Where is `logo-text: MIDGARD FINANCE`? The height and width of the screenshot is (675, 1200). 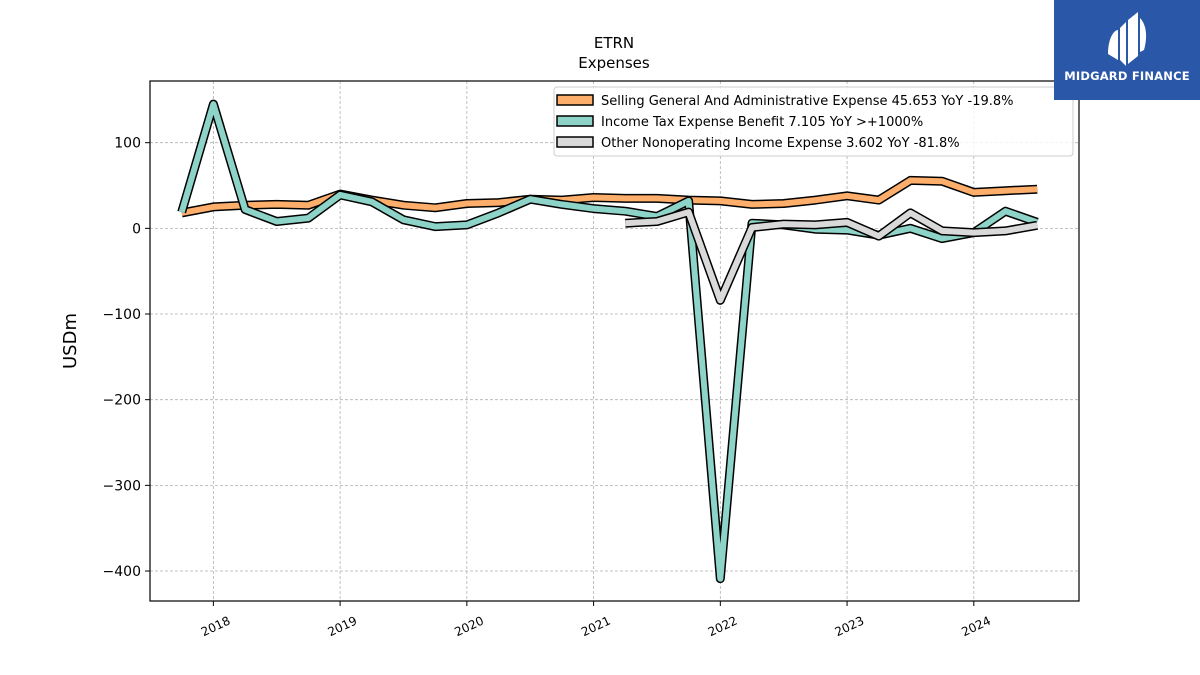 logo-text: MIDGARD FINANCE is located at coordinates (1127, 76).